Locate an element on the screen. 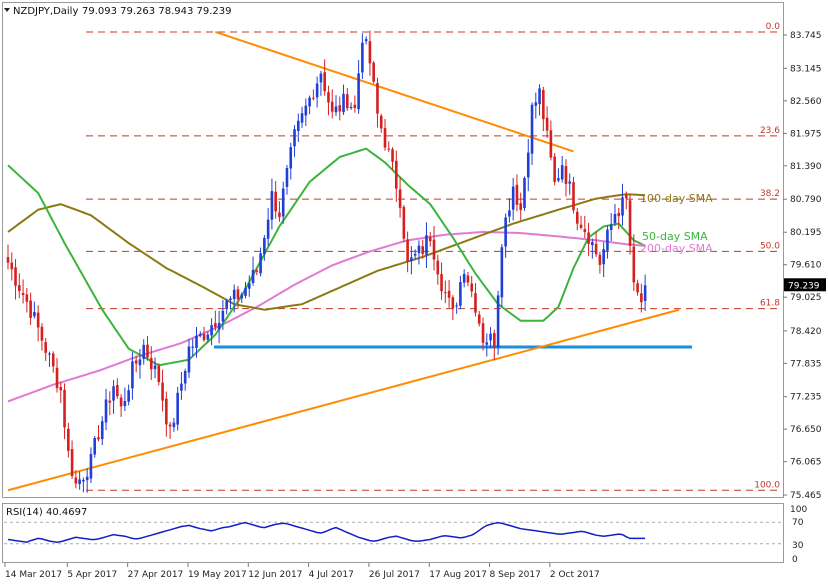 The height and width of the screenshot is (585, 828). ma-label: 50-day SMA is located at coordinates (675, 236).